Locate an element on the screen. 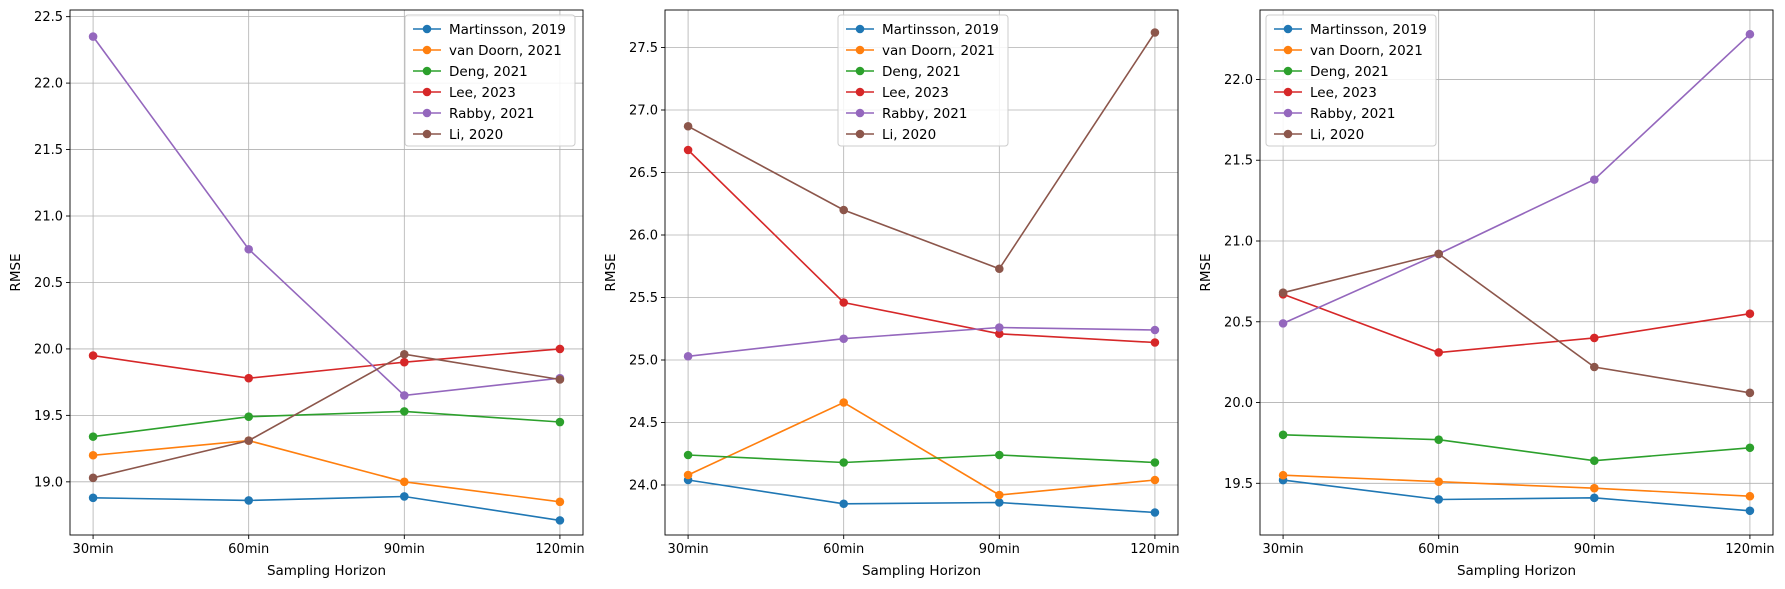 Image resolution: width=1785 pixels, height=589 pixels. x-tick-label: 120min is located at coordinates (1749, 549).